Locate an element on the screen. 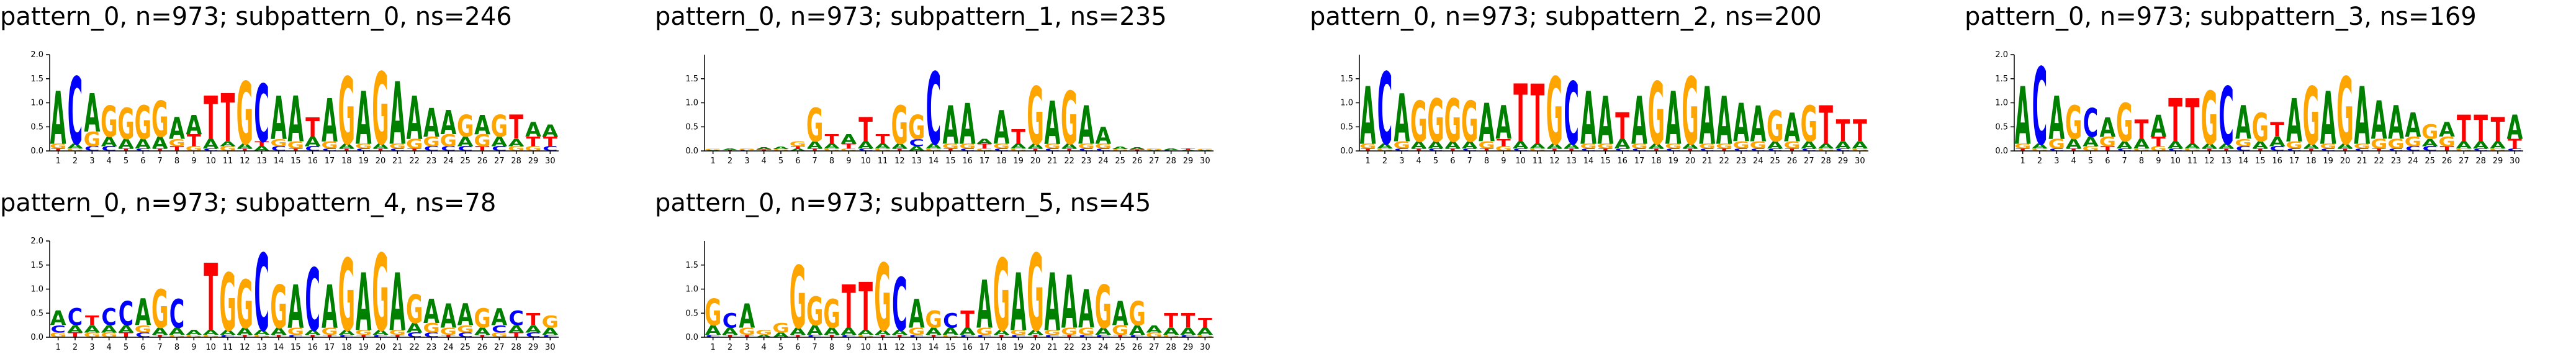 Image resolution: width=2576 pixels, height=354 pixels. x-tick-label: 6 is located at coordinates (142, 161).